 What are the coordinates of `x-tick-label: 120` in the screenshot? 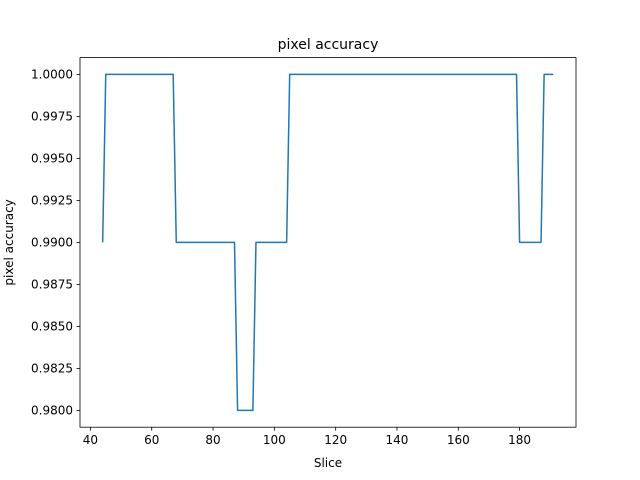 It's located at (335, 440).